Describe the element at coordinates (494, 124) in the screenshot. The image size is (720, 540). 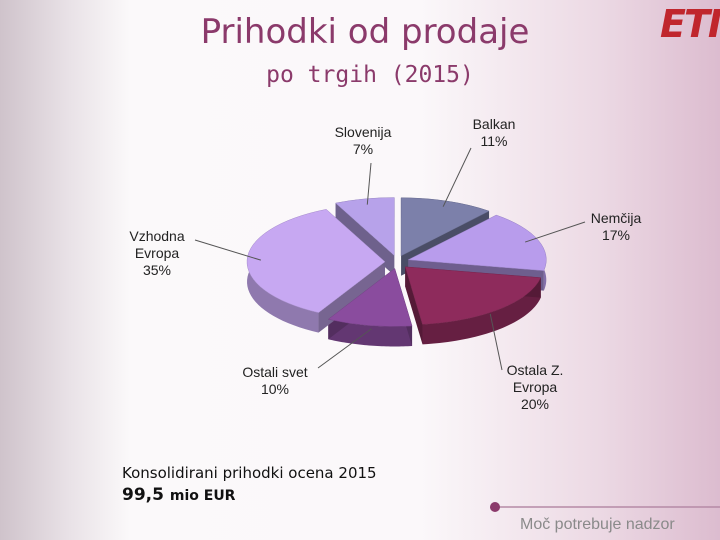
I see `category-label: Balkan` at that location.